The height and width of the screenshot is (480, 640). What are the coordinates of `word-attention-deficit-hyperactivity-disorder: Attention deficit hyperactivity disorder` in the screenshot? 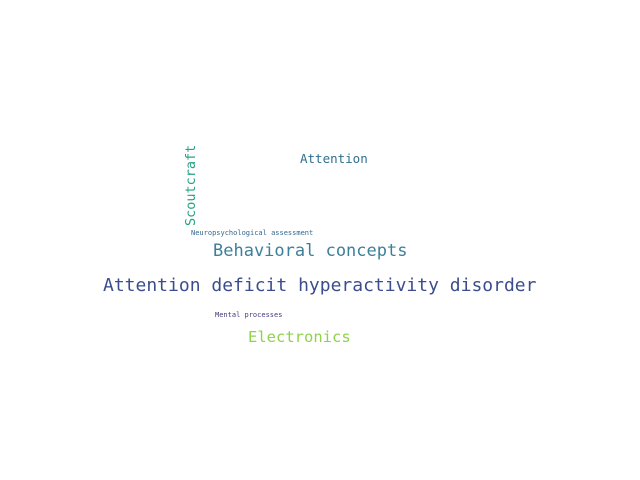 It's located at (320, 285).